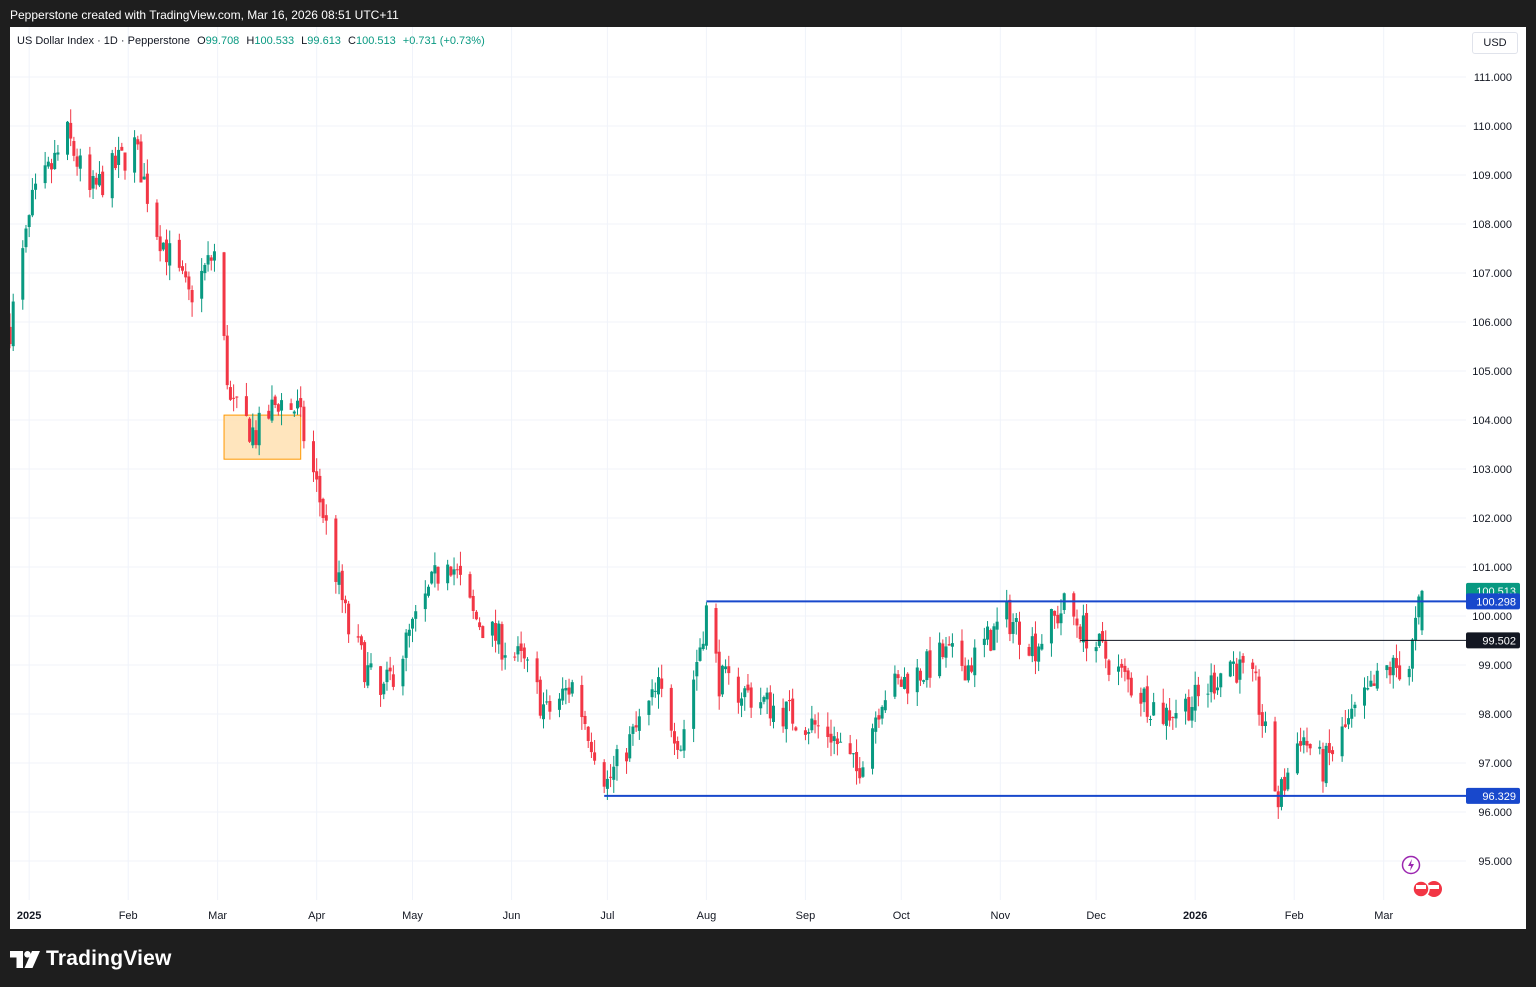 The image size is (1536, 987). What do you see at coordinates (806, 916) in the screenshot?
I see `x-tick-label: Sep` at bounding box center [806, 916].